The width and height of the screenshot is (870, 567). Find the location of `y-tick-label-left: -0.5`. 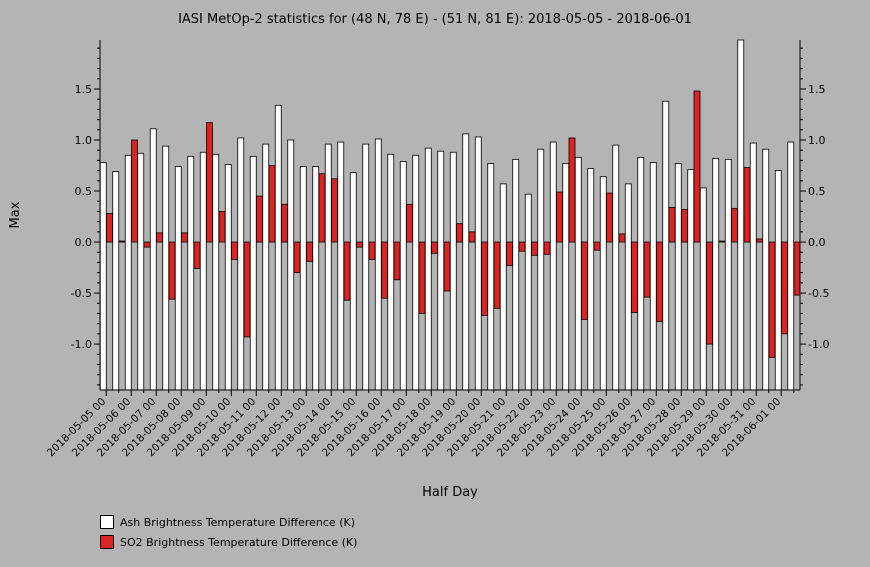

y-tick-label-left: -0.5 is located at coordinates (81, 293).